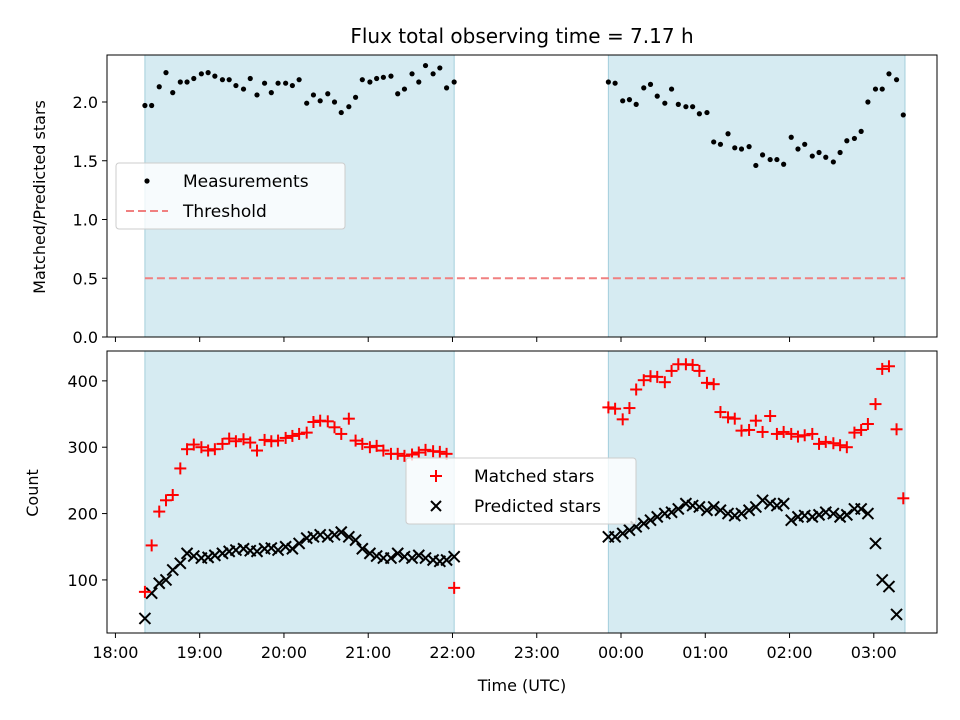 This screenshot has width=960, height=720. What do you see at coordinates (621, 652) in the screenshot?
I see `x-tick-label: 00:00` at bounding box center [621, 652].